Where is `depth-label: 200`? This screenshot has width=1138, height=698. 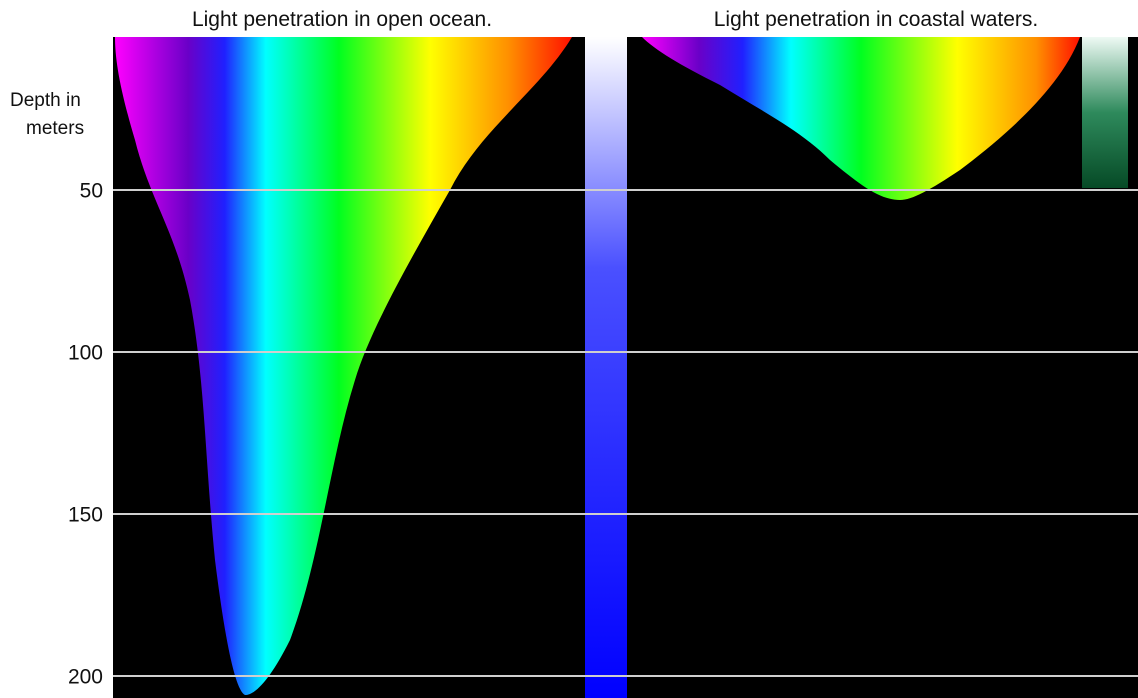
depth-label: 200 is located at coordinates (85, 677).